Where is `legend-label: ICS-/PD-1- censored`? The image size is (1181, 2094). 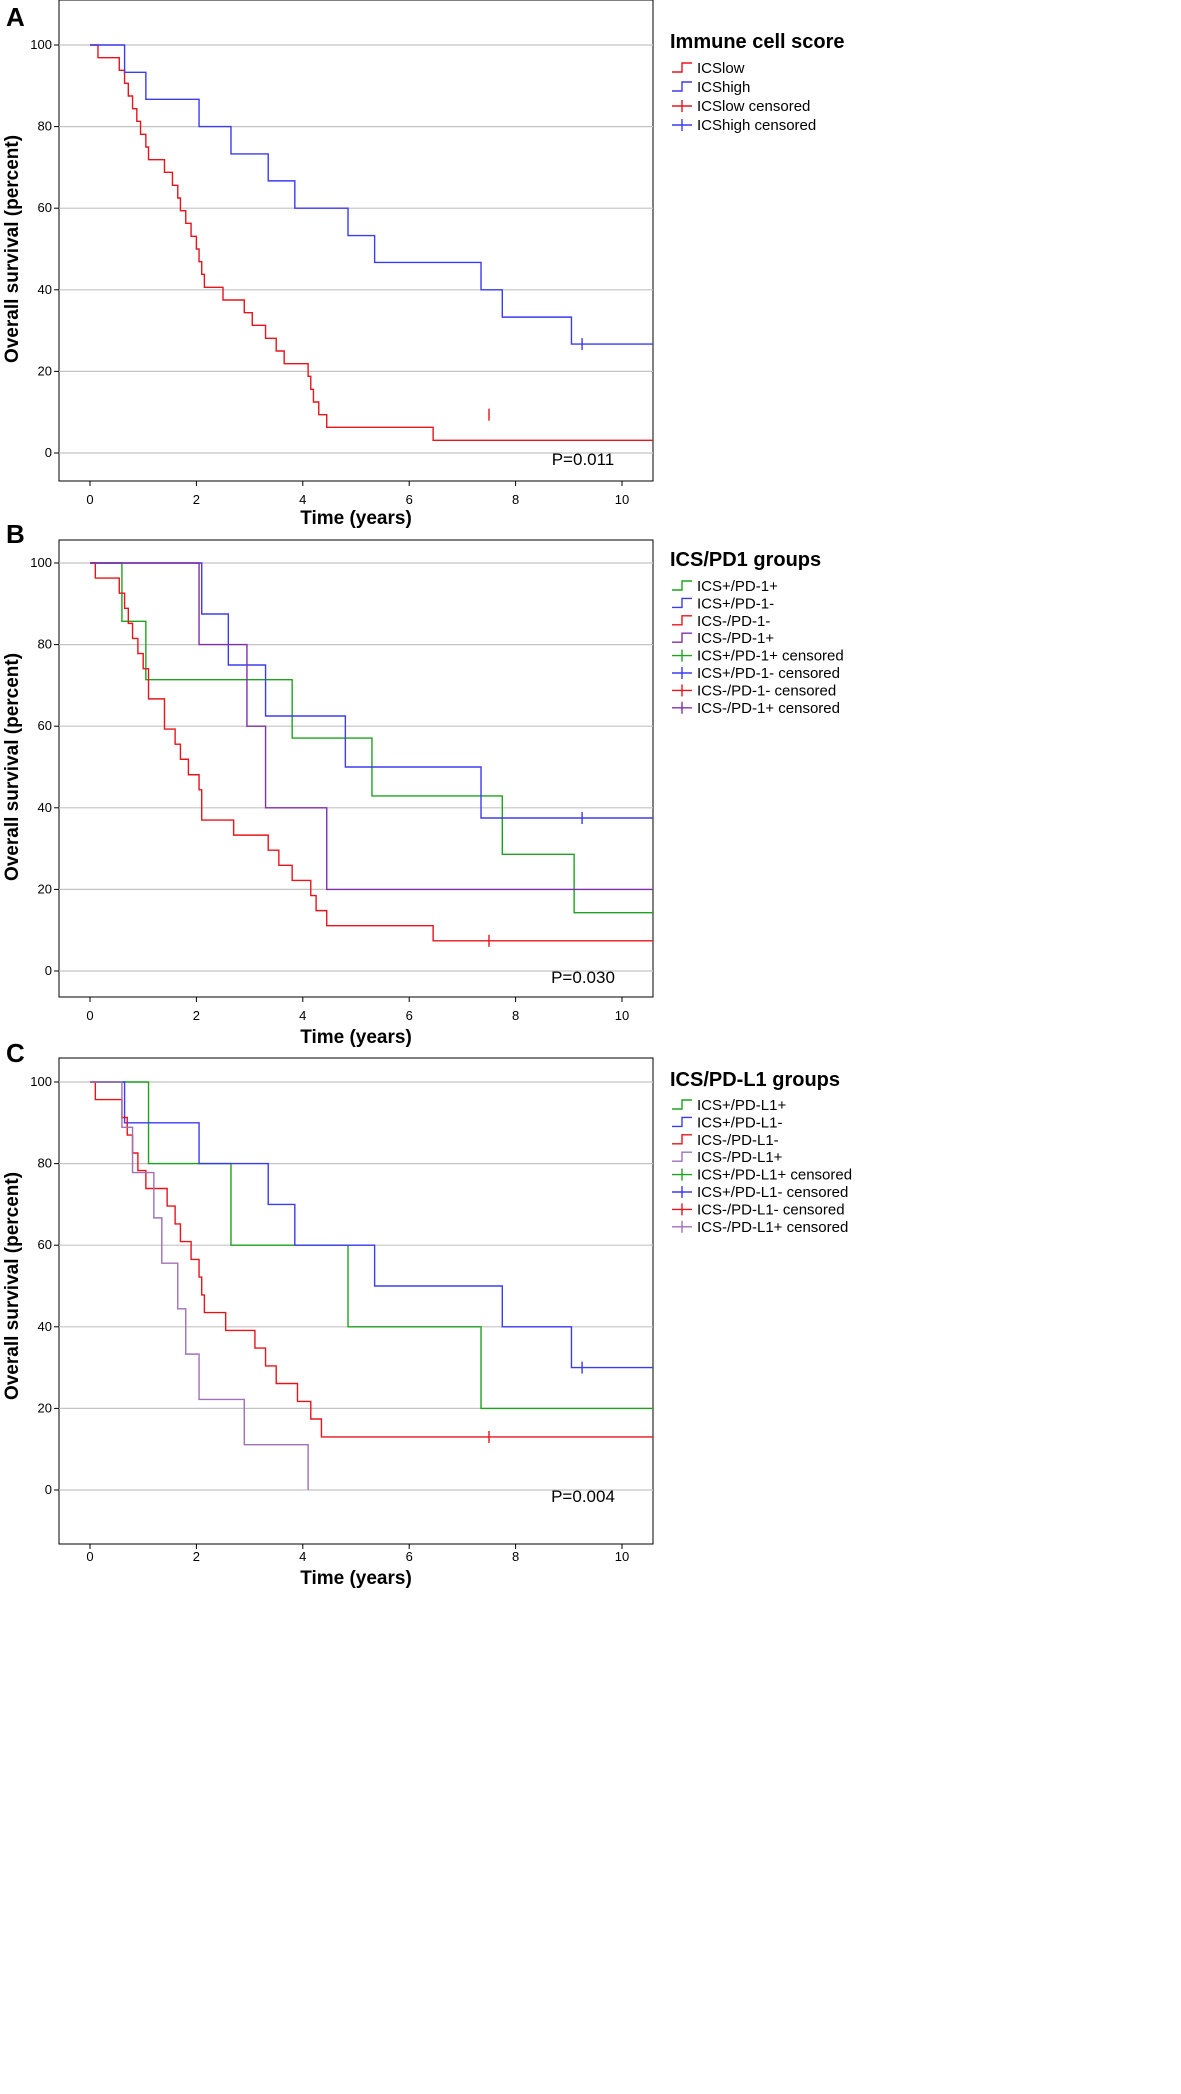
legend-label: ICS-/PD-1- censored is located at coordinates (766, 690).